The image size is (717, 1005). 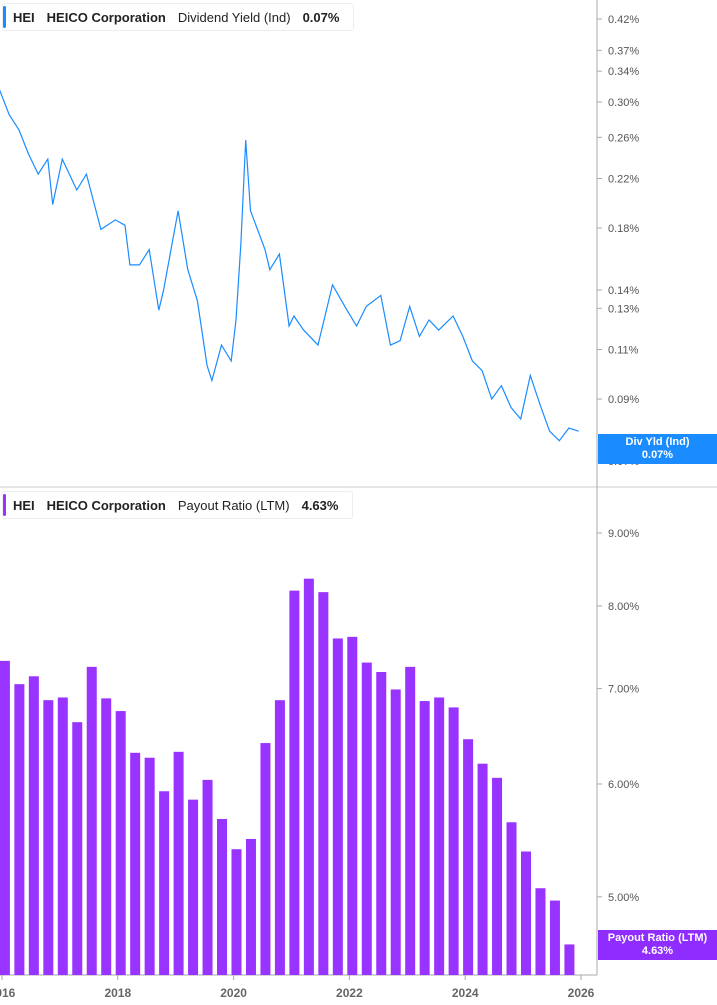 What do you see at coordinates (233, 505) in the screenshot?
I see `legend-metric: Payout Ratio (LTM)` at bounding box center [233, 505].